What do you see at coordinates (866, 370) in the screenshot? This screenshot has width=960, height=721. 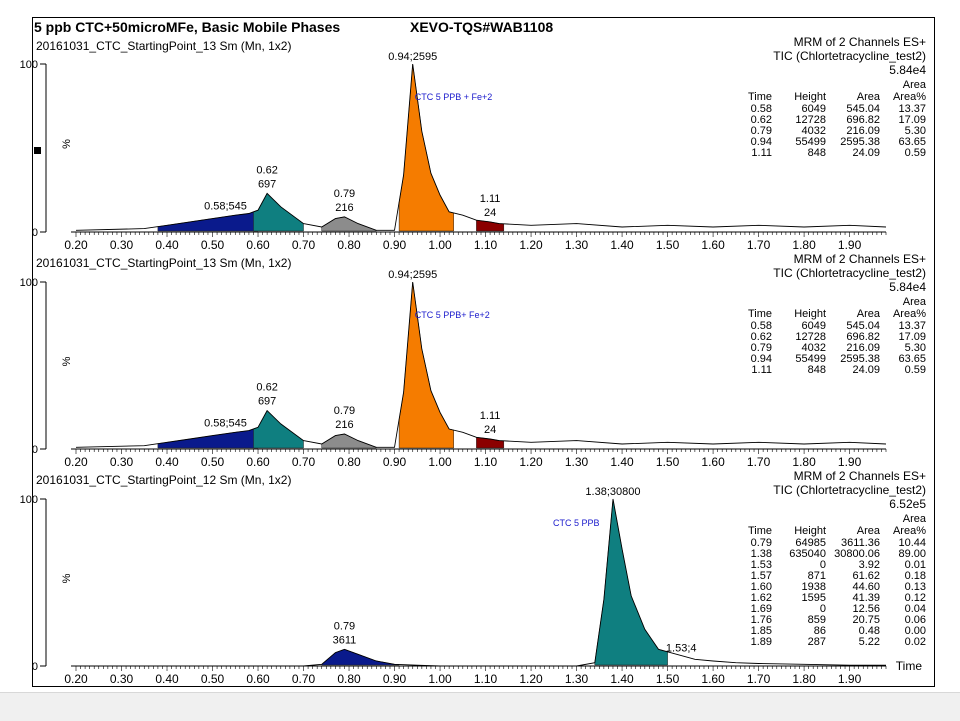 I see `table-cell: 24.09` at bounding box center [866, 370].